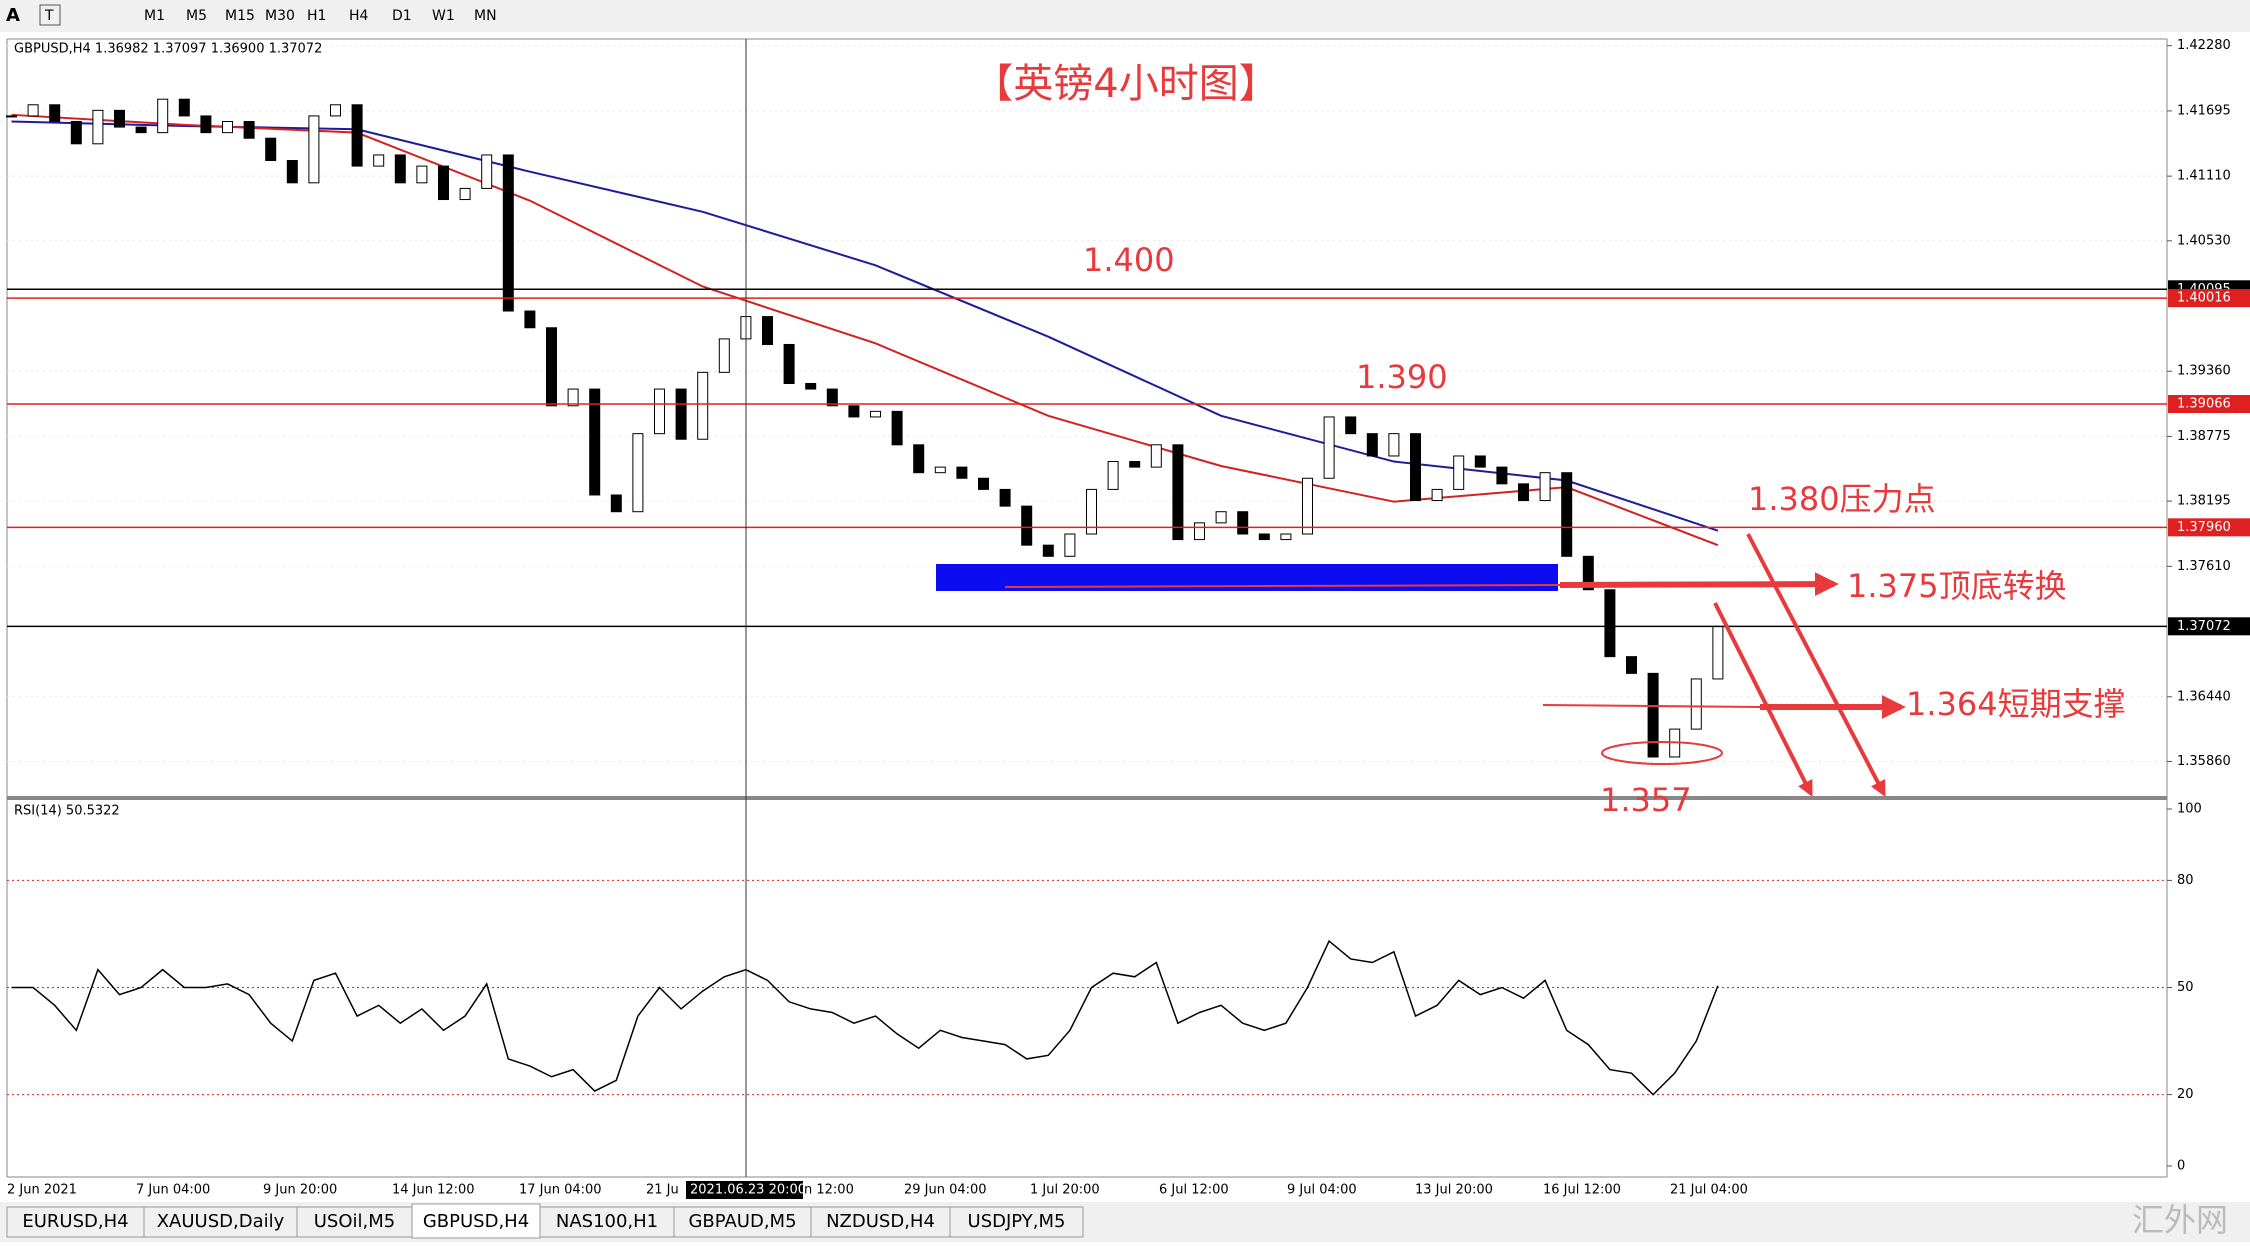 Image resolution: width=2250 pixels, height=1246 pixels. What do you see at coordinates (748, 1190) in the screenshot?
I see `cursor-label: 2021.06.23 20:00` at bounding box center [748, 1190].